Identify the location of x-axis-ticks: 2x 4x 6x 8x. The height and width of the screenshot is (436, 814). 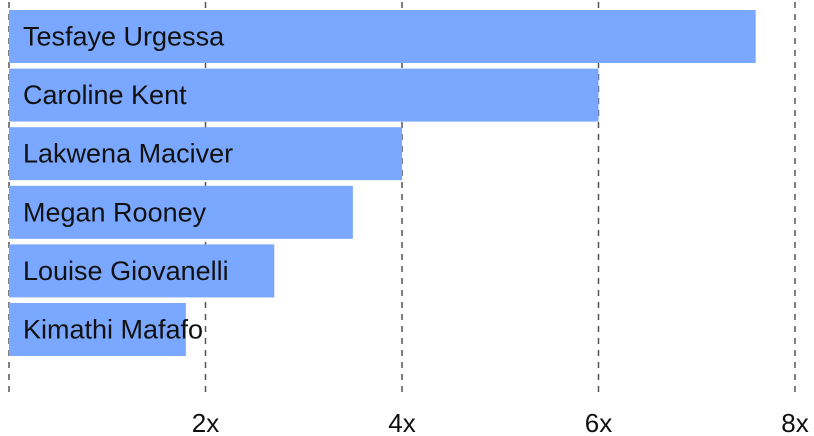
(500, 422).